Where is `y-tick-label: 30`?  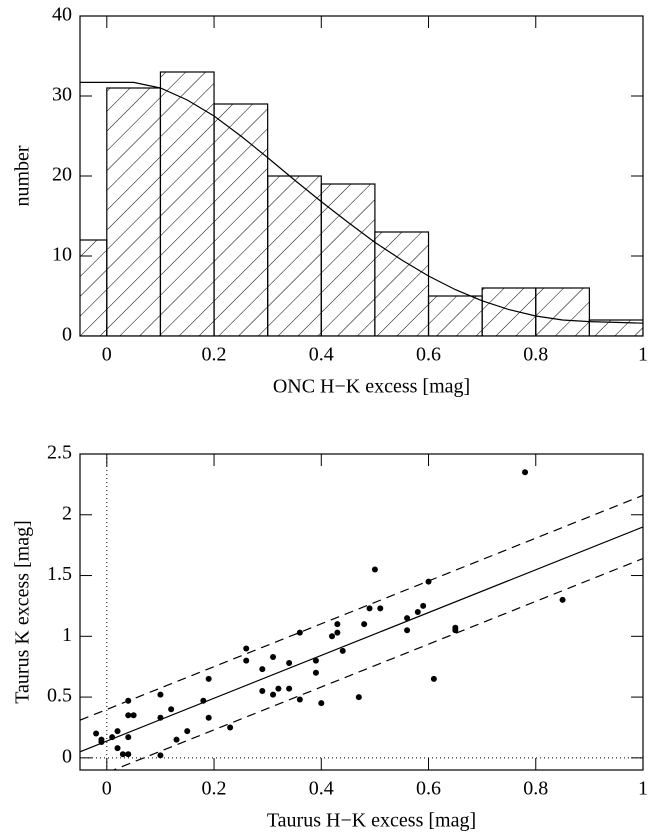 y-tick-label: 30 is located at coordinates (62, 95).